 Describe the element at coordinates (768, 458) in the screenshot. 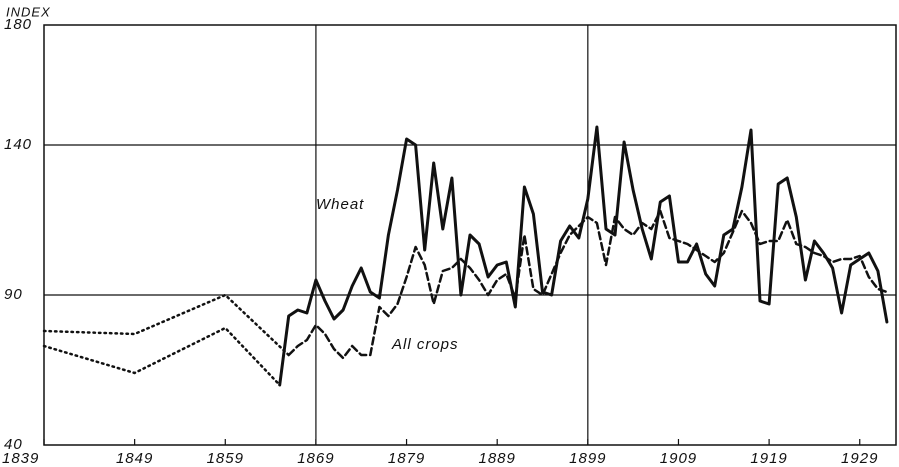

I see `x-tick-label: 1919` at that location.